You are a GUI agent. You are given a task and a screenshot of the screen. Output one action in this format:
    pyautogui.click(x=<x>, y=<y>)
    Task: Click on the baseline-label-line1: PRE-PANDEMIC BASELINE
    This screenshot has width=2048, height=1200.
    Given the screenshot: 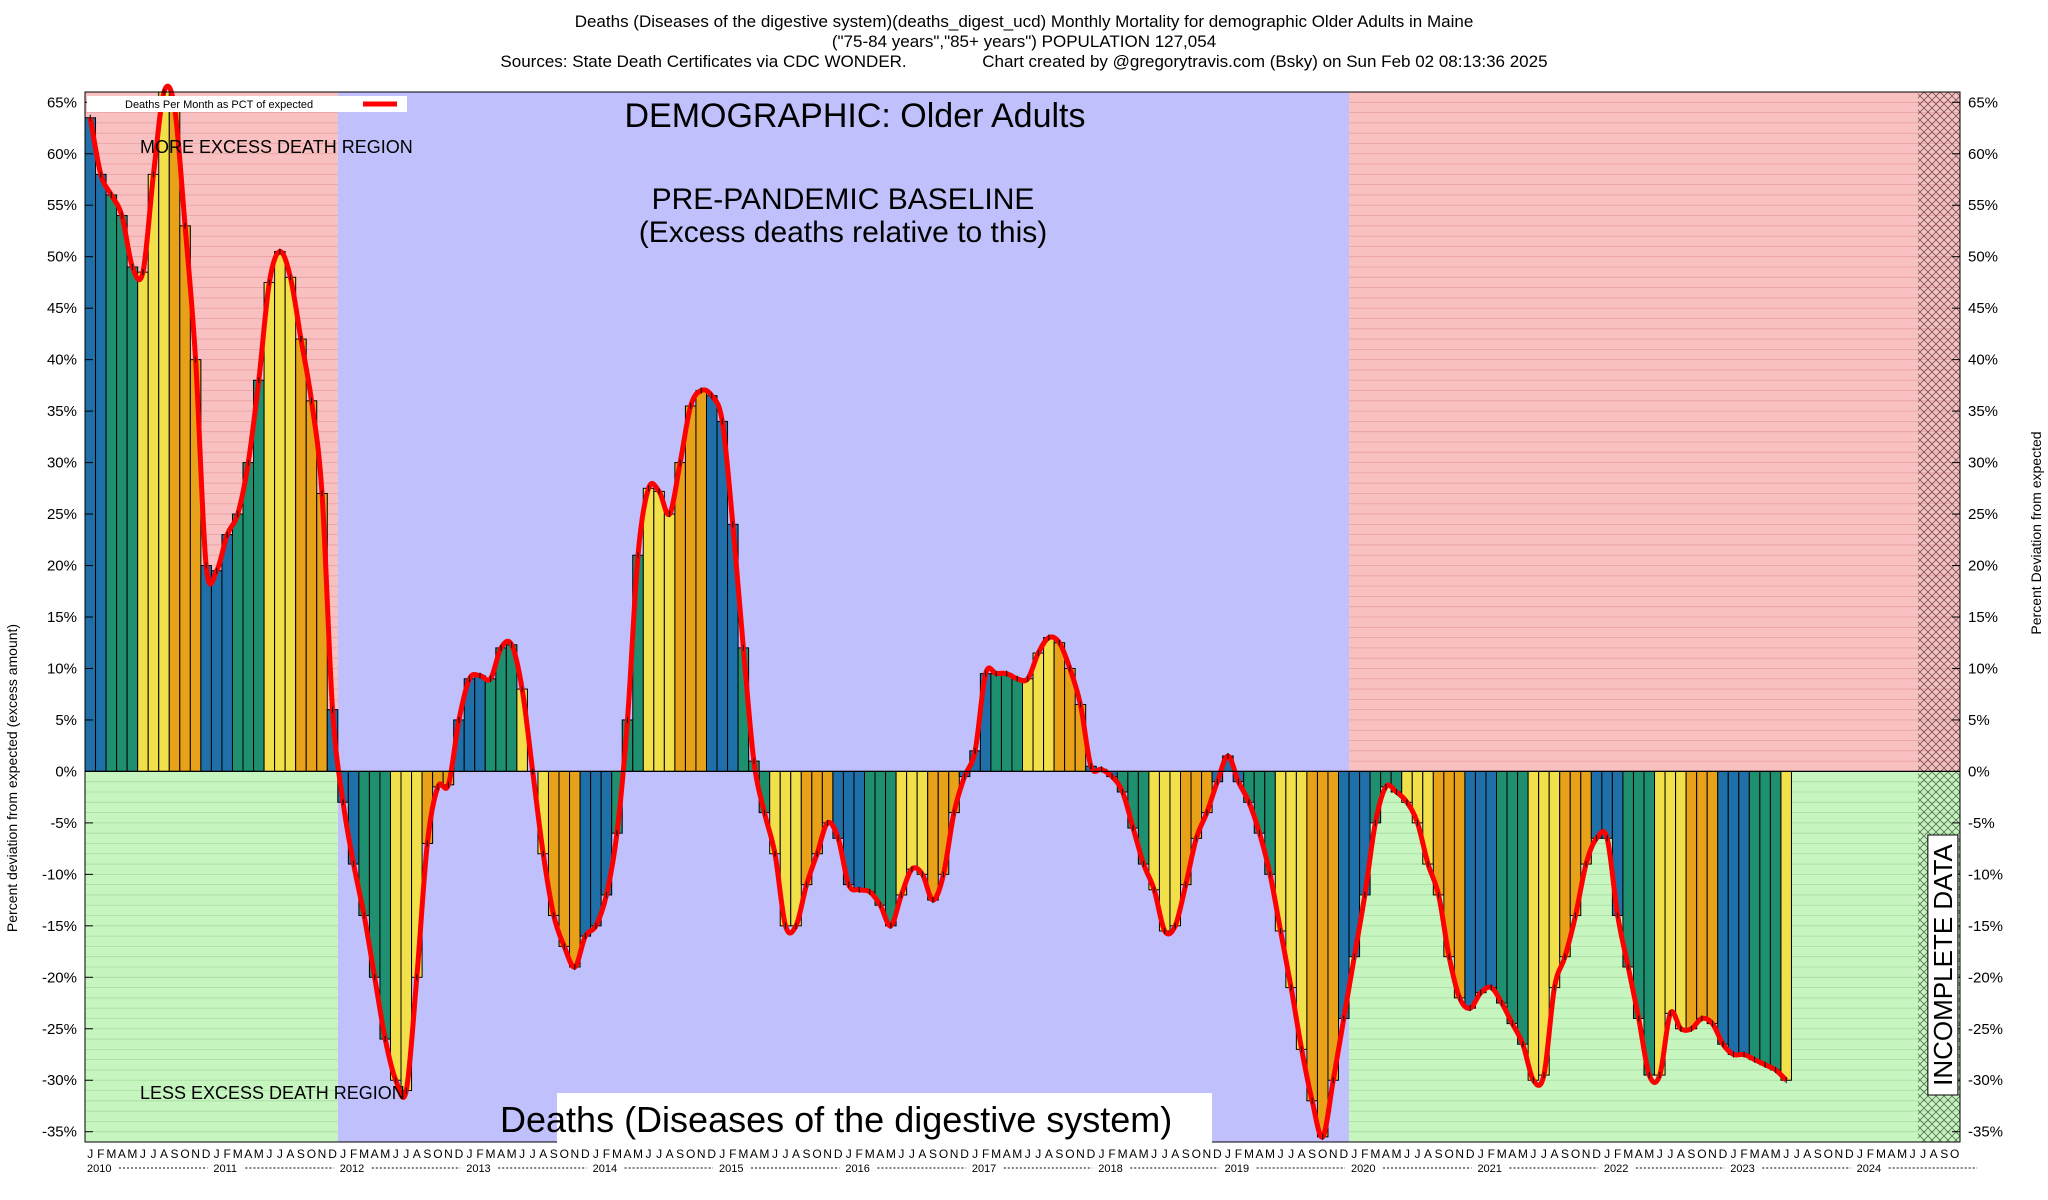 What is the action you would take?
    pyautogui.click(x=843, y=199)
    